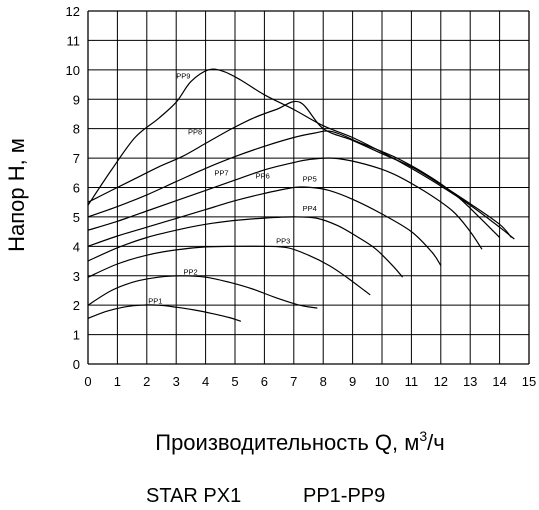 Image resolution: width=539 pixels, height=510 pixels. What do you see at coordinates (412, 381) in the screenshot?
I see `x-tick-label: 11` at bounding box center [412, 381].